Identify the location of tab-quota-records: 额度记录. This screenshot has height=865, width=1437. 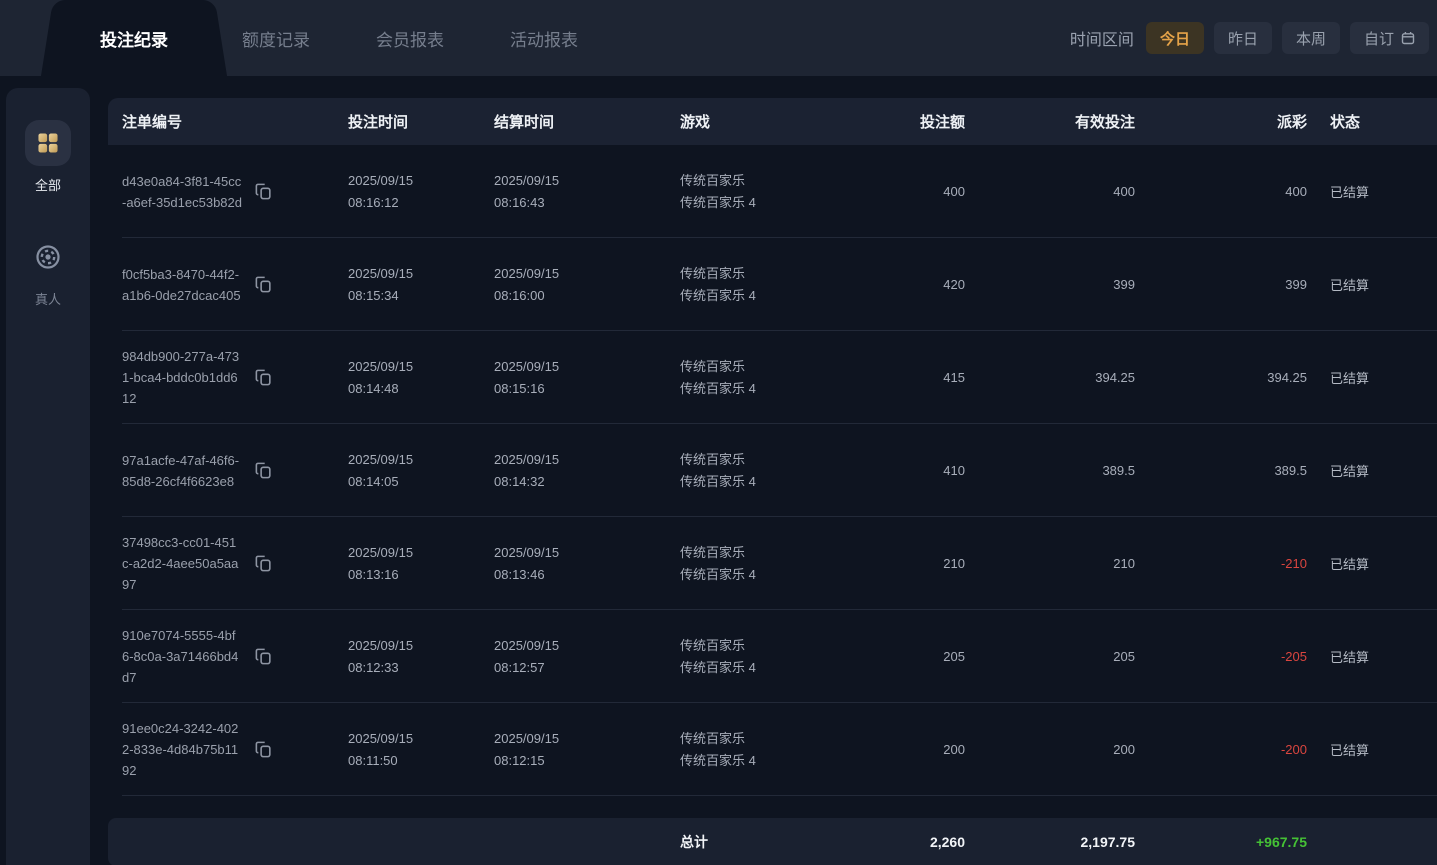
(276, 38).